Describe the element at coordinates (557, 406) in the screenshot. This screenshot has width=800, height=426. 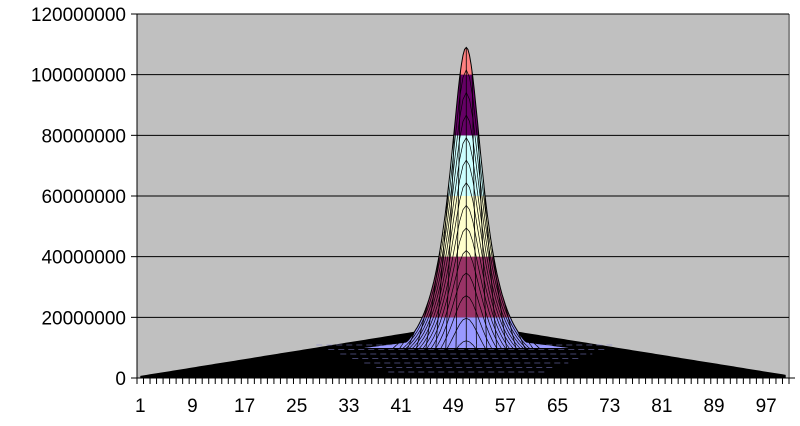
I see `x-tick-label: 65` at that location.